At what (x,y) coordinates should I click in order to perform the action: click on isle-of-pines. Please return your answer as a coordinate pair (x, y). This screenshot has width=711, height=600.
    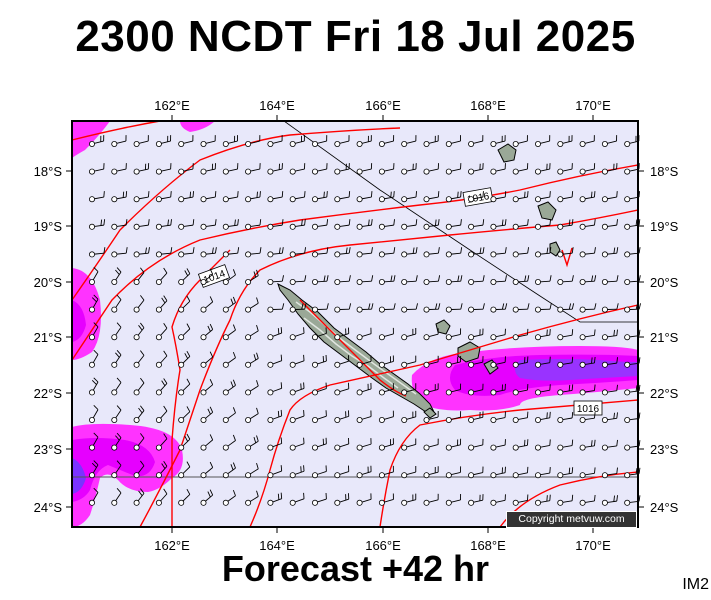
    Looking at the image, I should click on (430, 413).